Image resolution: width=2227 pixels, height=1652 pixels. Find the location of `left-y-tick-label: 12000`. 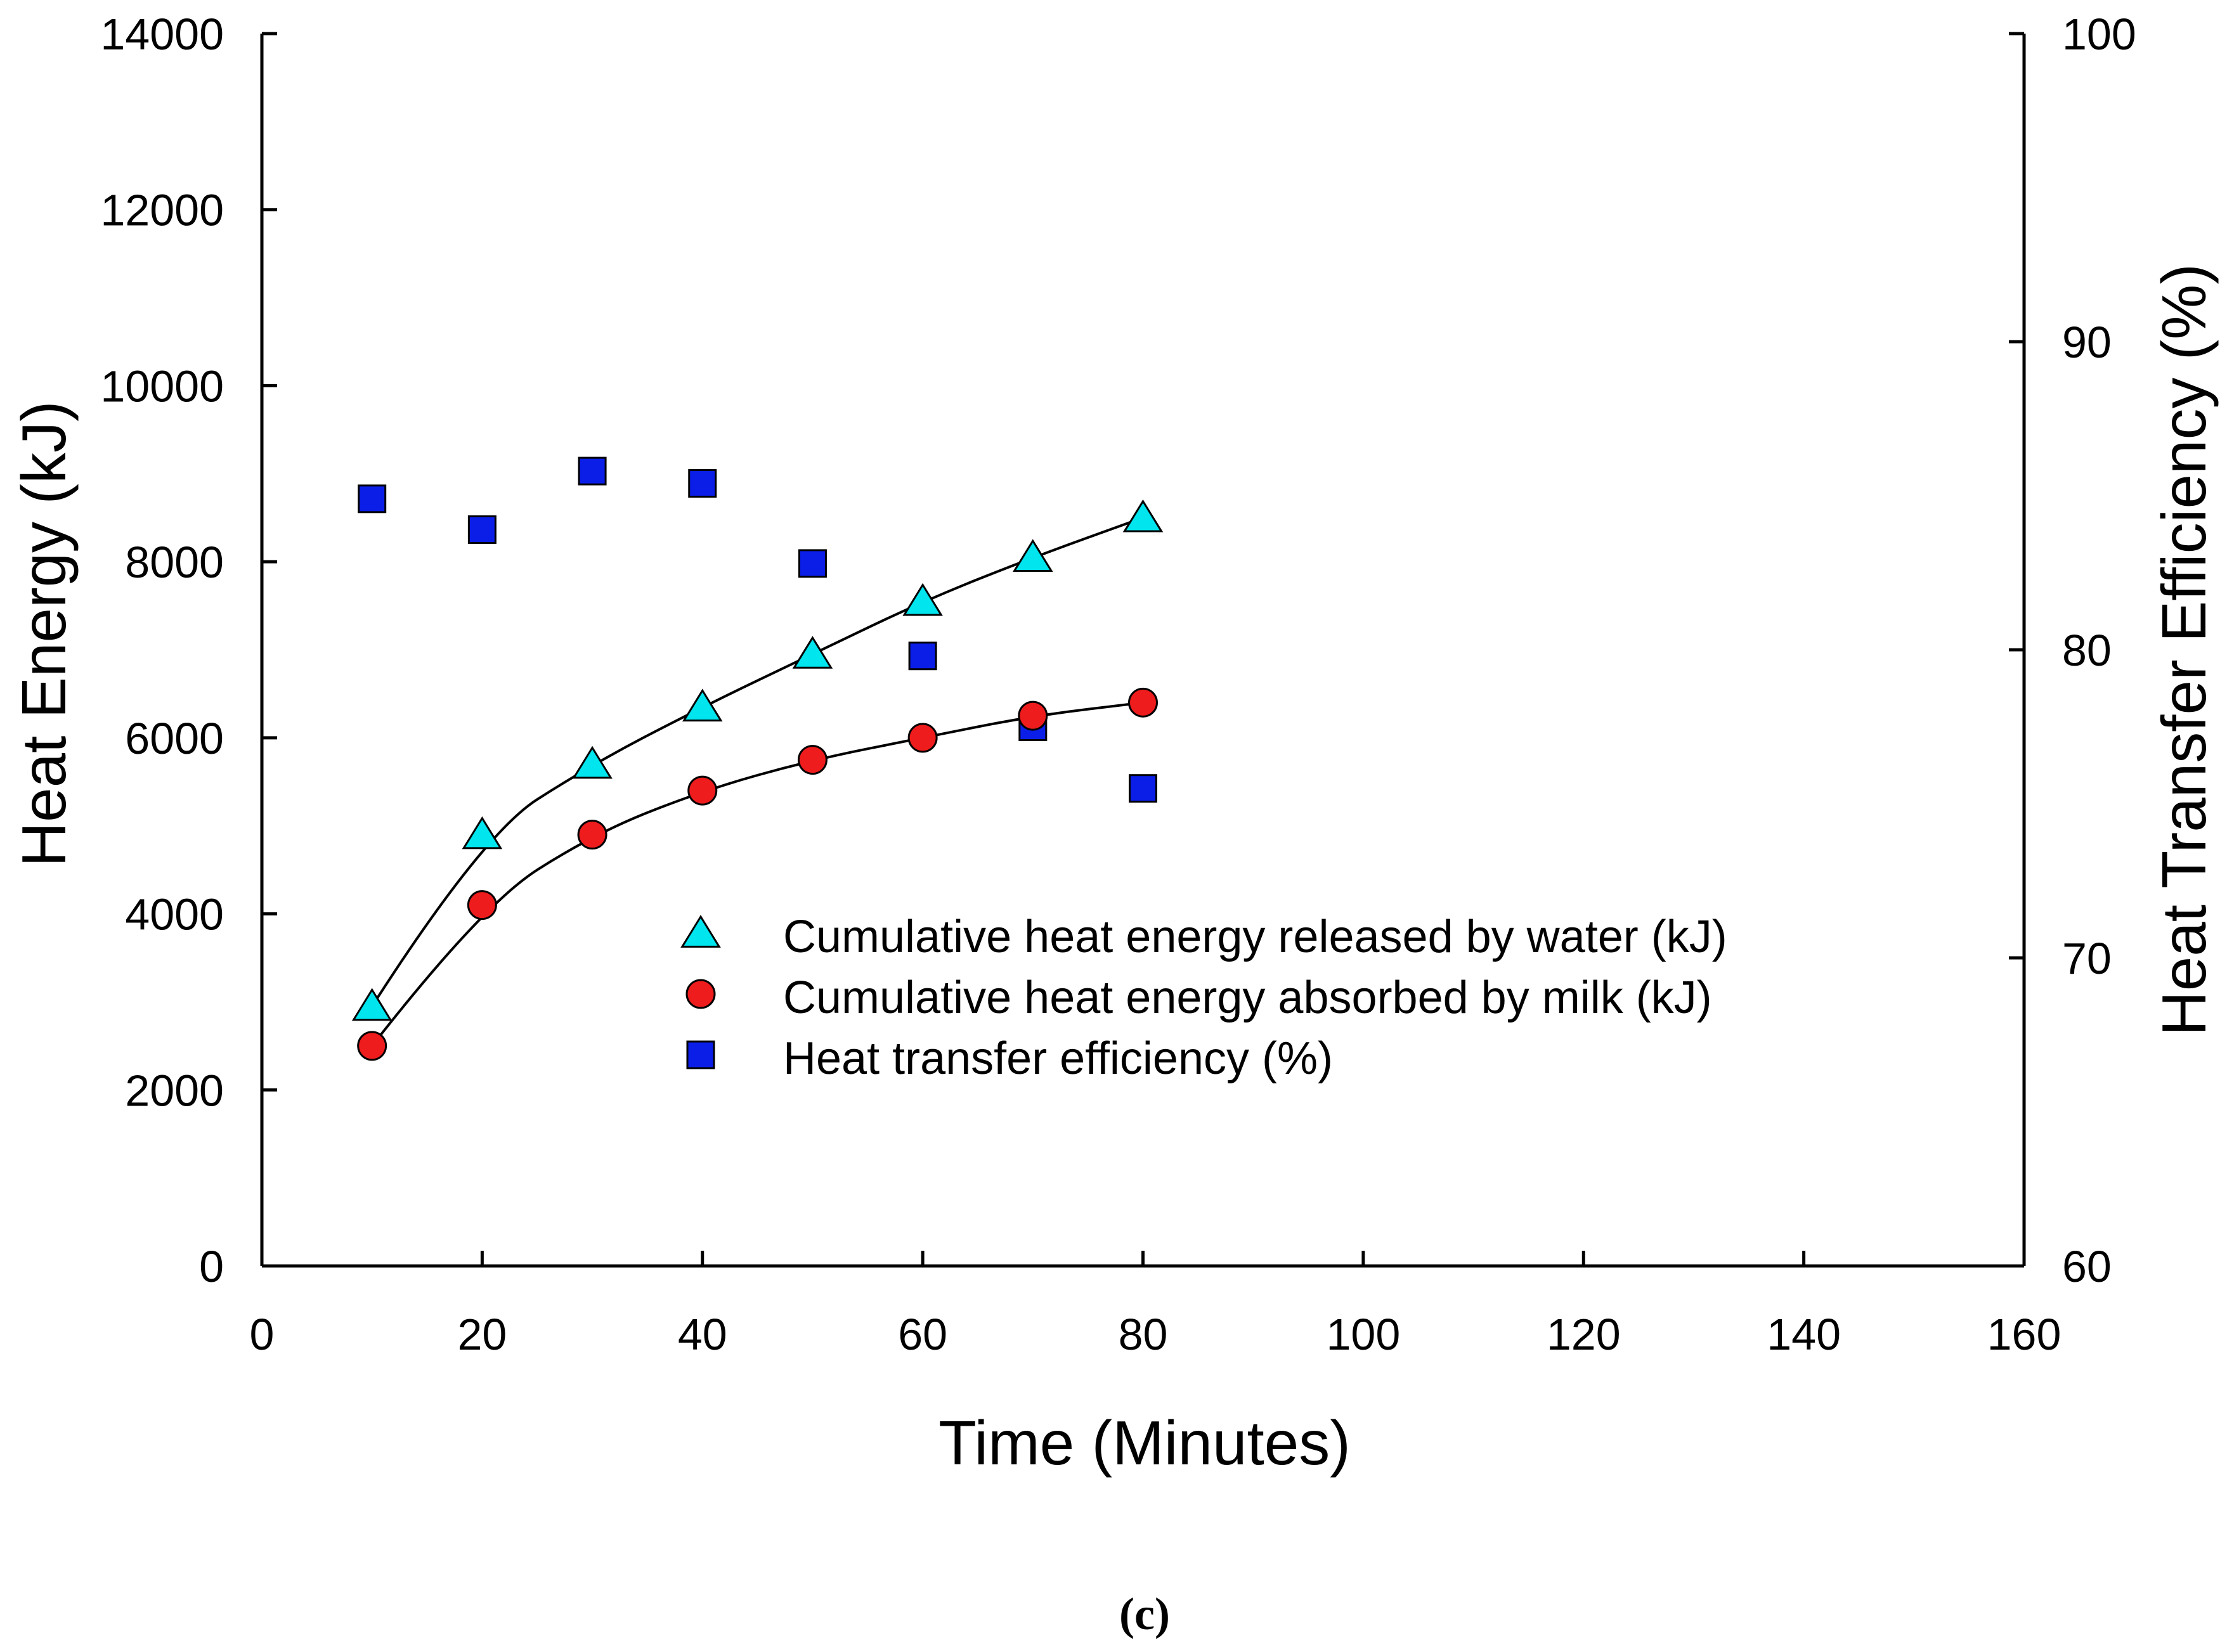

left-y-tick-label: 12000 is located at coordinates (162, 210).